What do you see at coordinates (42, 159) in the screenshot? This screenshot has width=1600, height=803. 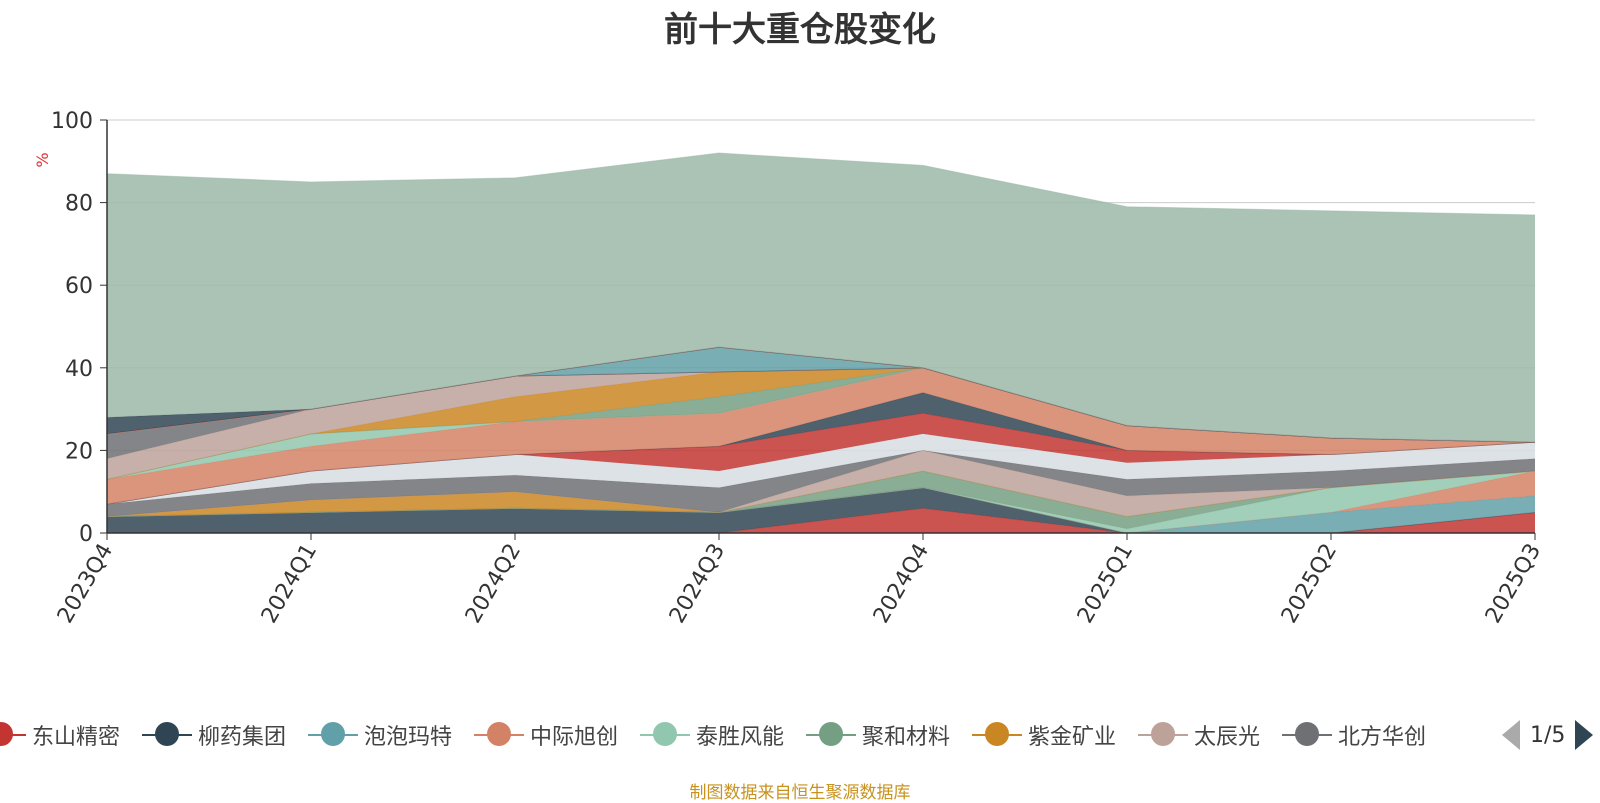 I see `y-axis-label: %` at bounding box center [42, 159].